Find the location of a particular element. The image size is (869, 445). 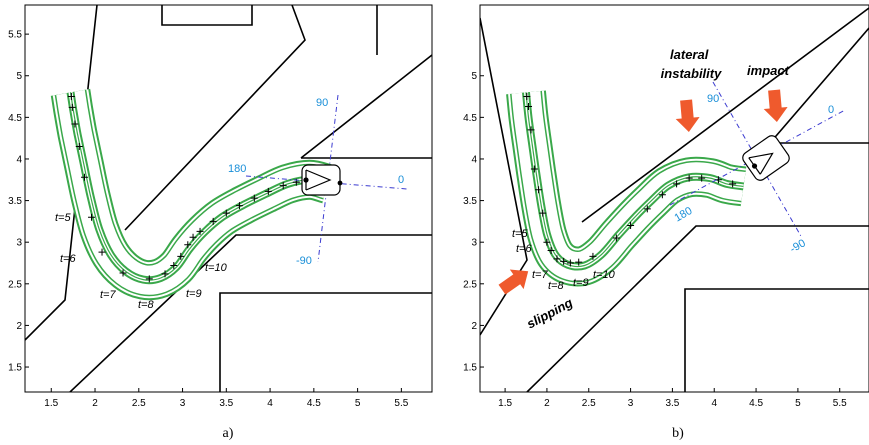

caption-b: b) is located at coordinates (678, 433).